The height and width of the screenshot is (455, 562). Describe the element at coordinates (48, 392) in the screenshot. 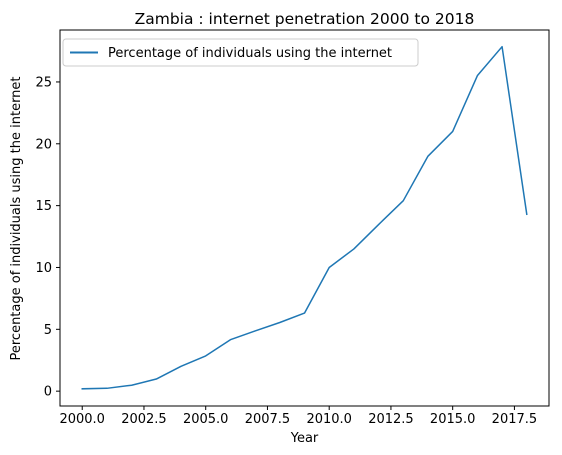

I see `y-tick-label: 0` at that location.